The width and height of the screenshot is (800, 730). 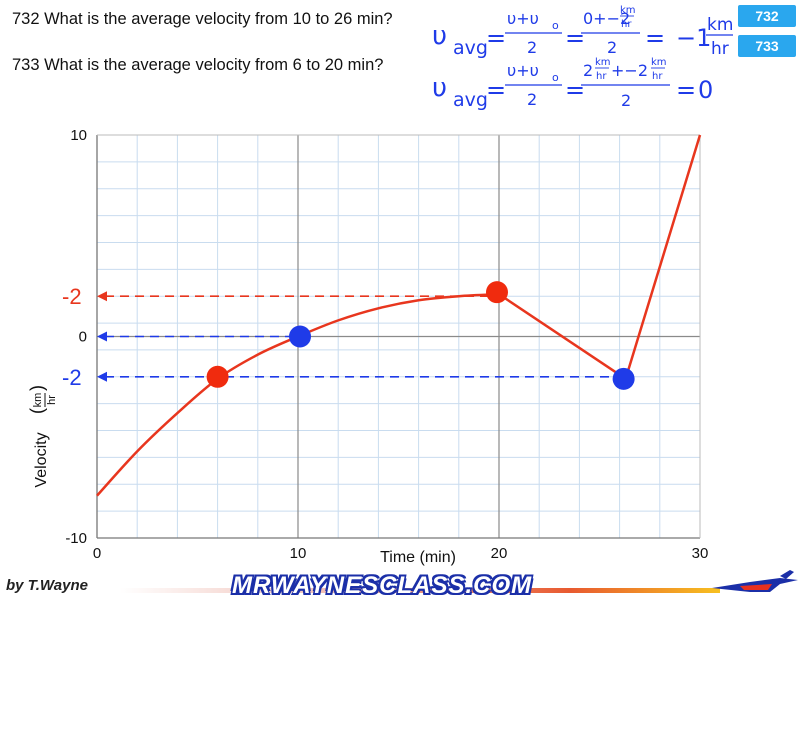 What do you see at coordinates (439, 88) in the screenshot?
I see `eq2-lhs: υ` at bounding box center [439, 88].